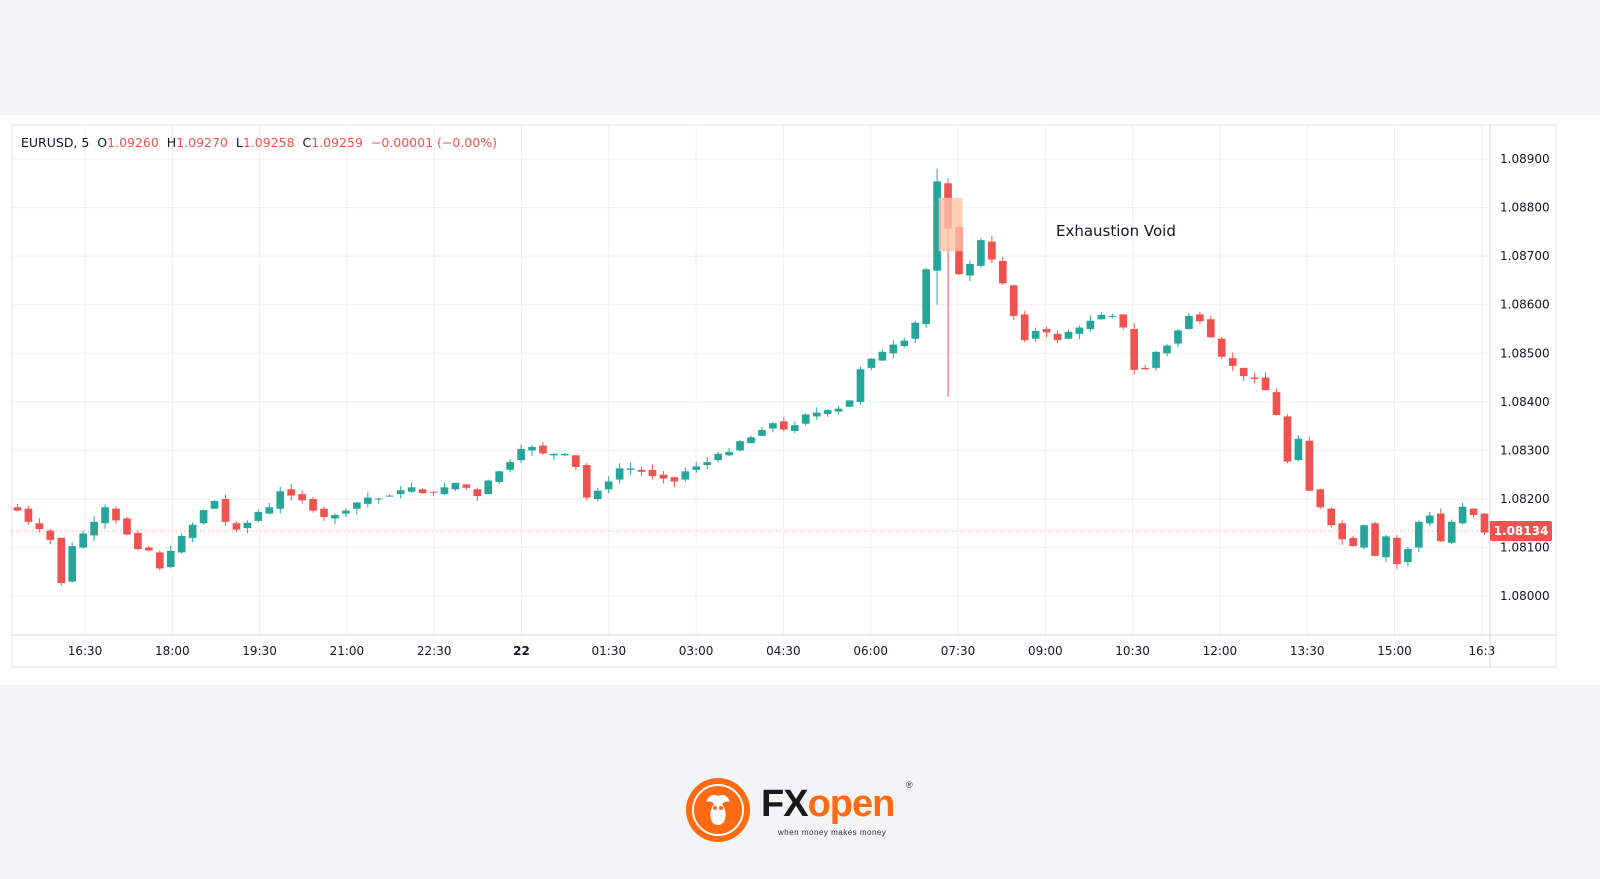 Image resolution: width=1600 pixels, height=879 pixels. Describe the element at coordinates (1394, 651) in the screenshot. I see `x-tick-label: 15:00` at that location.